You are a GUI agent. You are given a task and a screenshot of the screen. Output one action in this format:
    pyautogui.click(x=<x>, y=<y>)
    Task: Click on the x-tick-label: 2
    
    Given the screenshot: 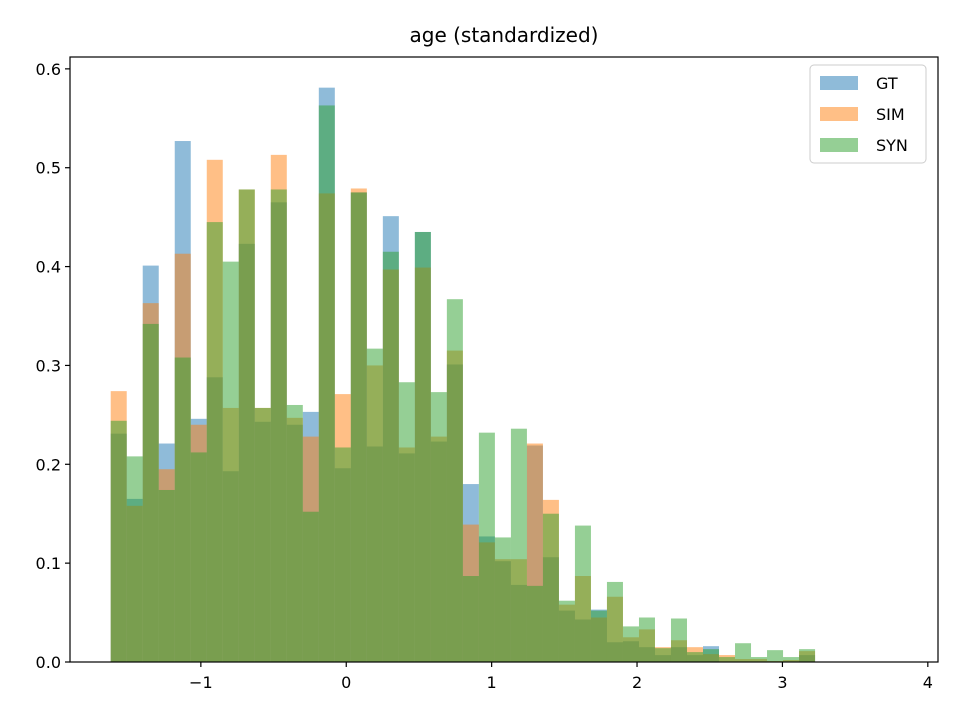 What is the action you would take?
    pyautogui.click(x=637, y=682)
    